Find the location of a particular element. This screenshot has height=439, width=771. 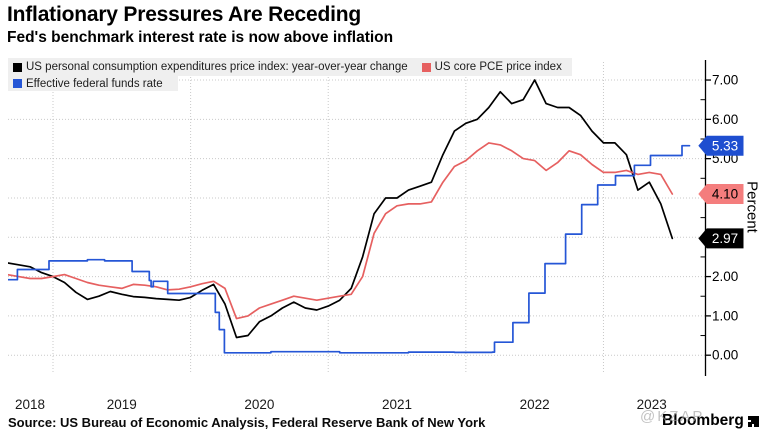

legend-item-core-pce: US core PCE price index is located at coordinates (491, 67).